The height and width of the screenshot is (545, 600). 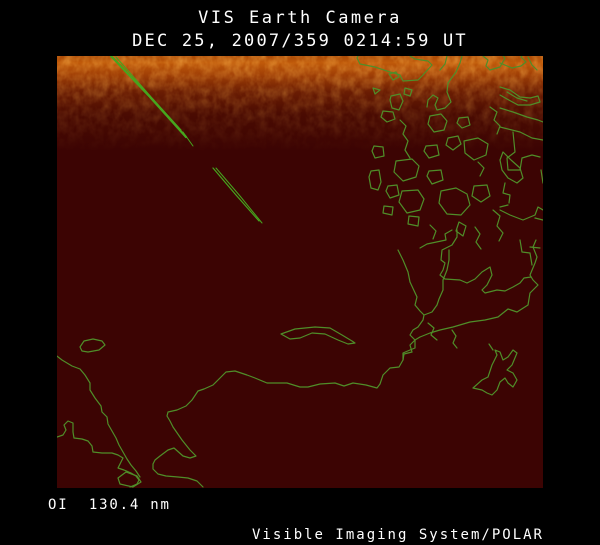 What do you see at coordinates (300, 18) in the screenshot?
I see `image-title: VIS Earth Camera` at bounding box center [300, 18].